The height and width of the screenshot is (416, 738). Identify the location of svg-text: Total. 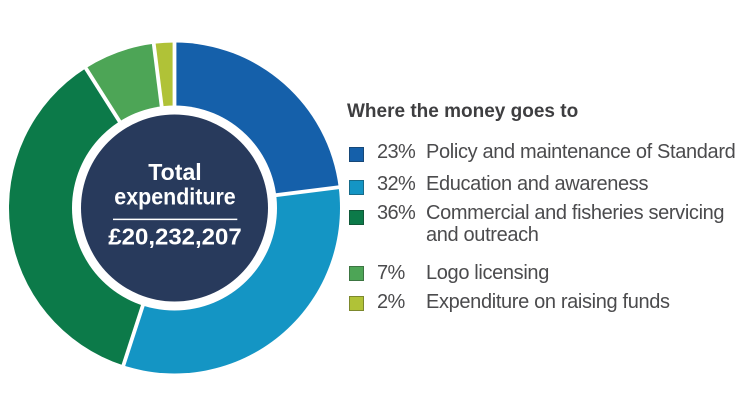
(174, 172).